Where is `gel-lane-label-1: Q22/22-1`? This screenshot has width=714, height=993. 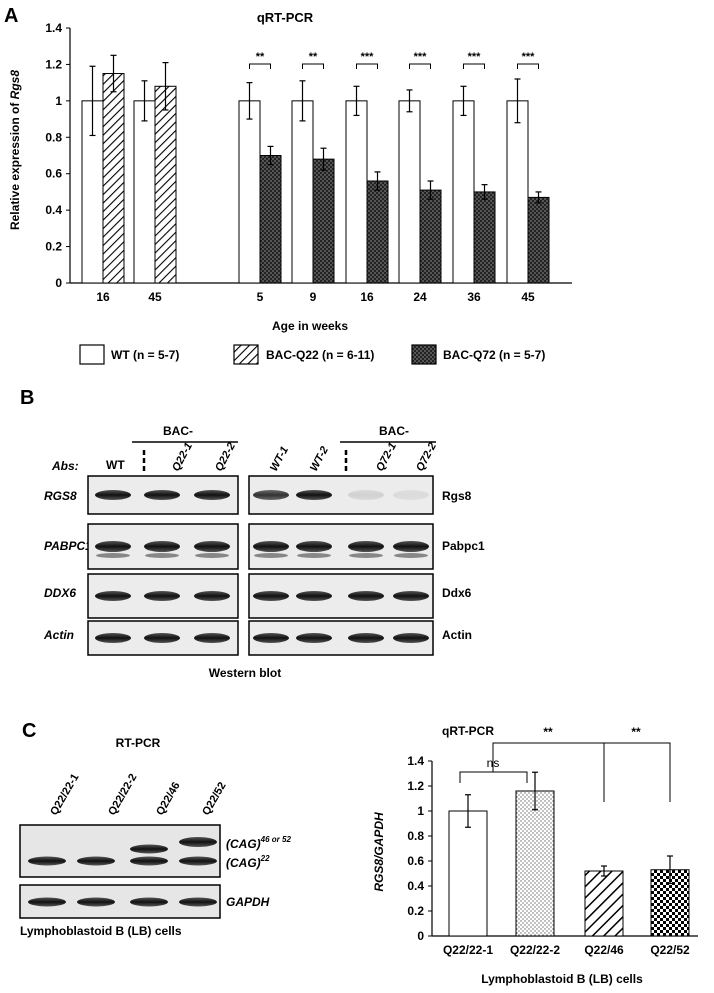 gel-lane-label-1: Q22/22-1 is located at coordinates (64, 795).